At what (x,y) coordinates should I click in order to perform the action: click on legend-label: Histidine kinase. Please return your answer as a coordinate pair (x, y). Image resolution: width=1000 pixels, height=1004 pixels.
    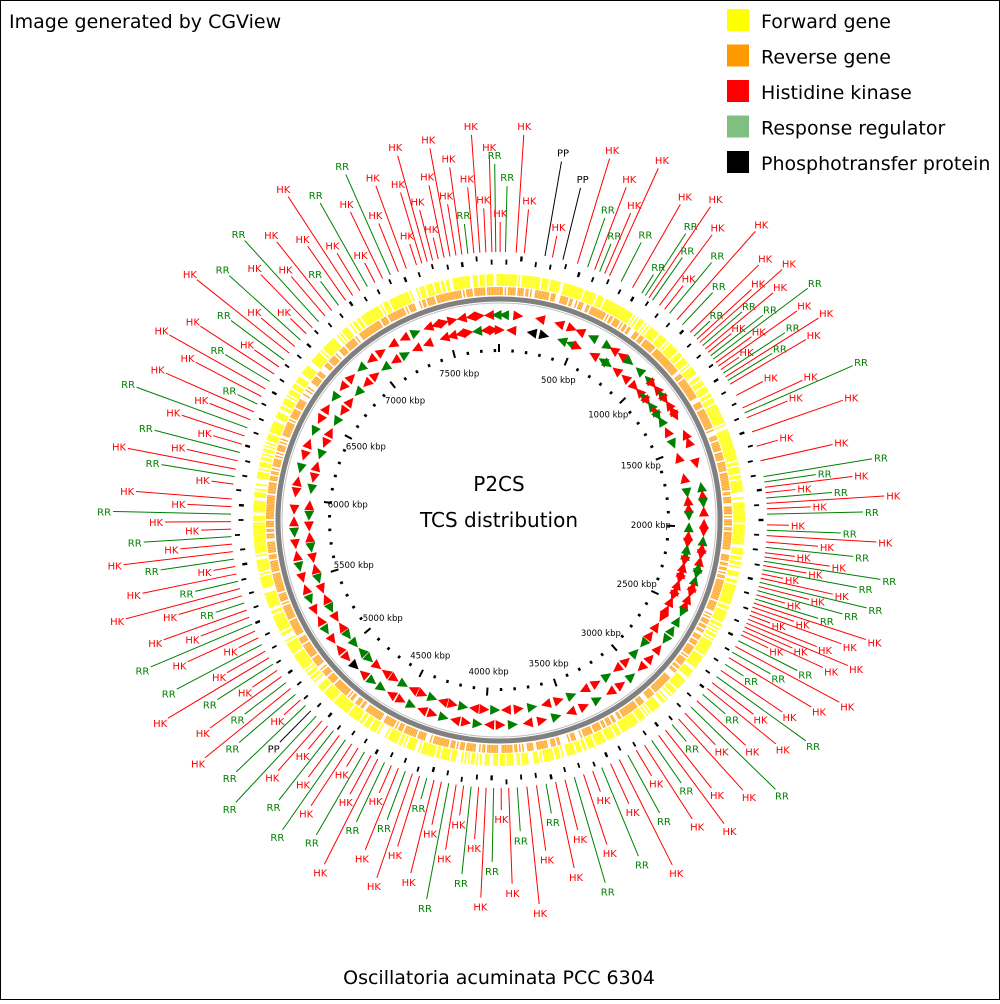
    Looking at the image, I should click on (836, 93).